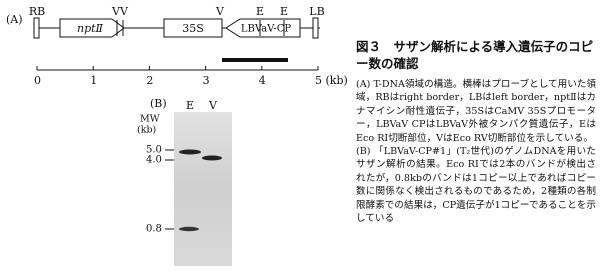 The image size is (600, 273). Describe the element at coordinates (14, 19) in the screenshot. I see `panel-label: (A)` at that location.